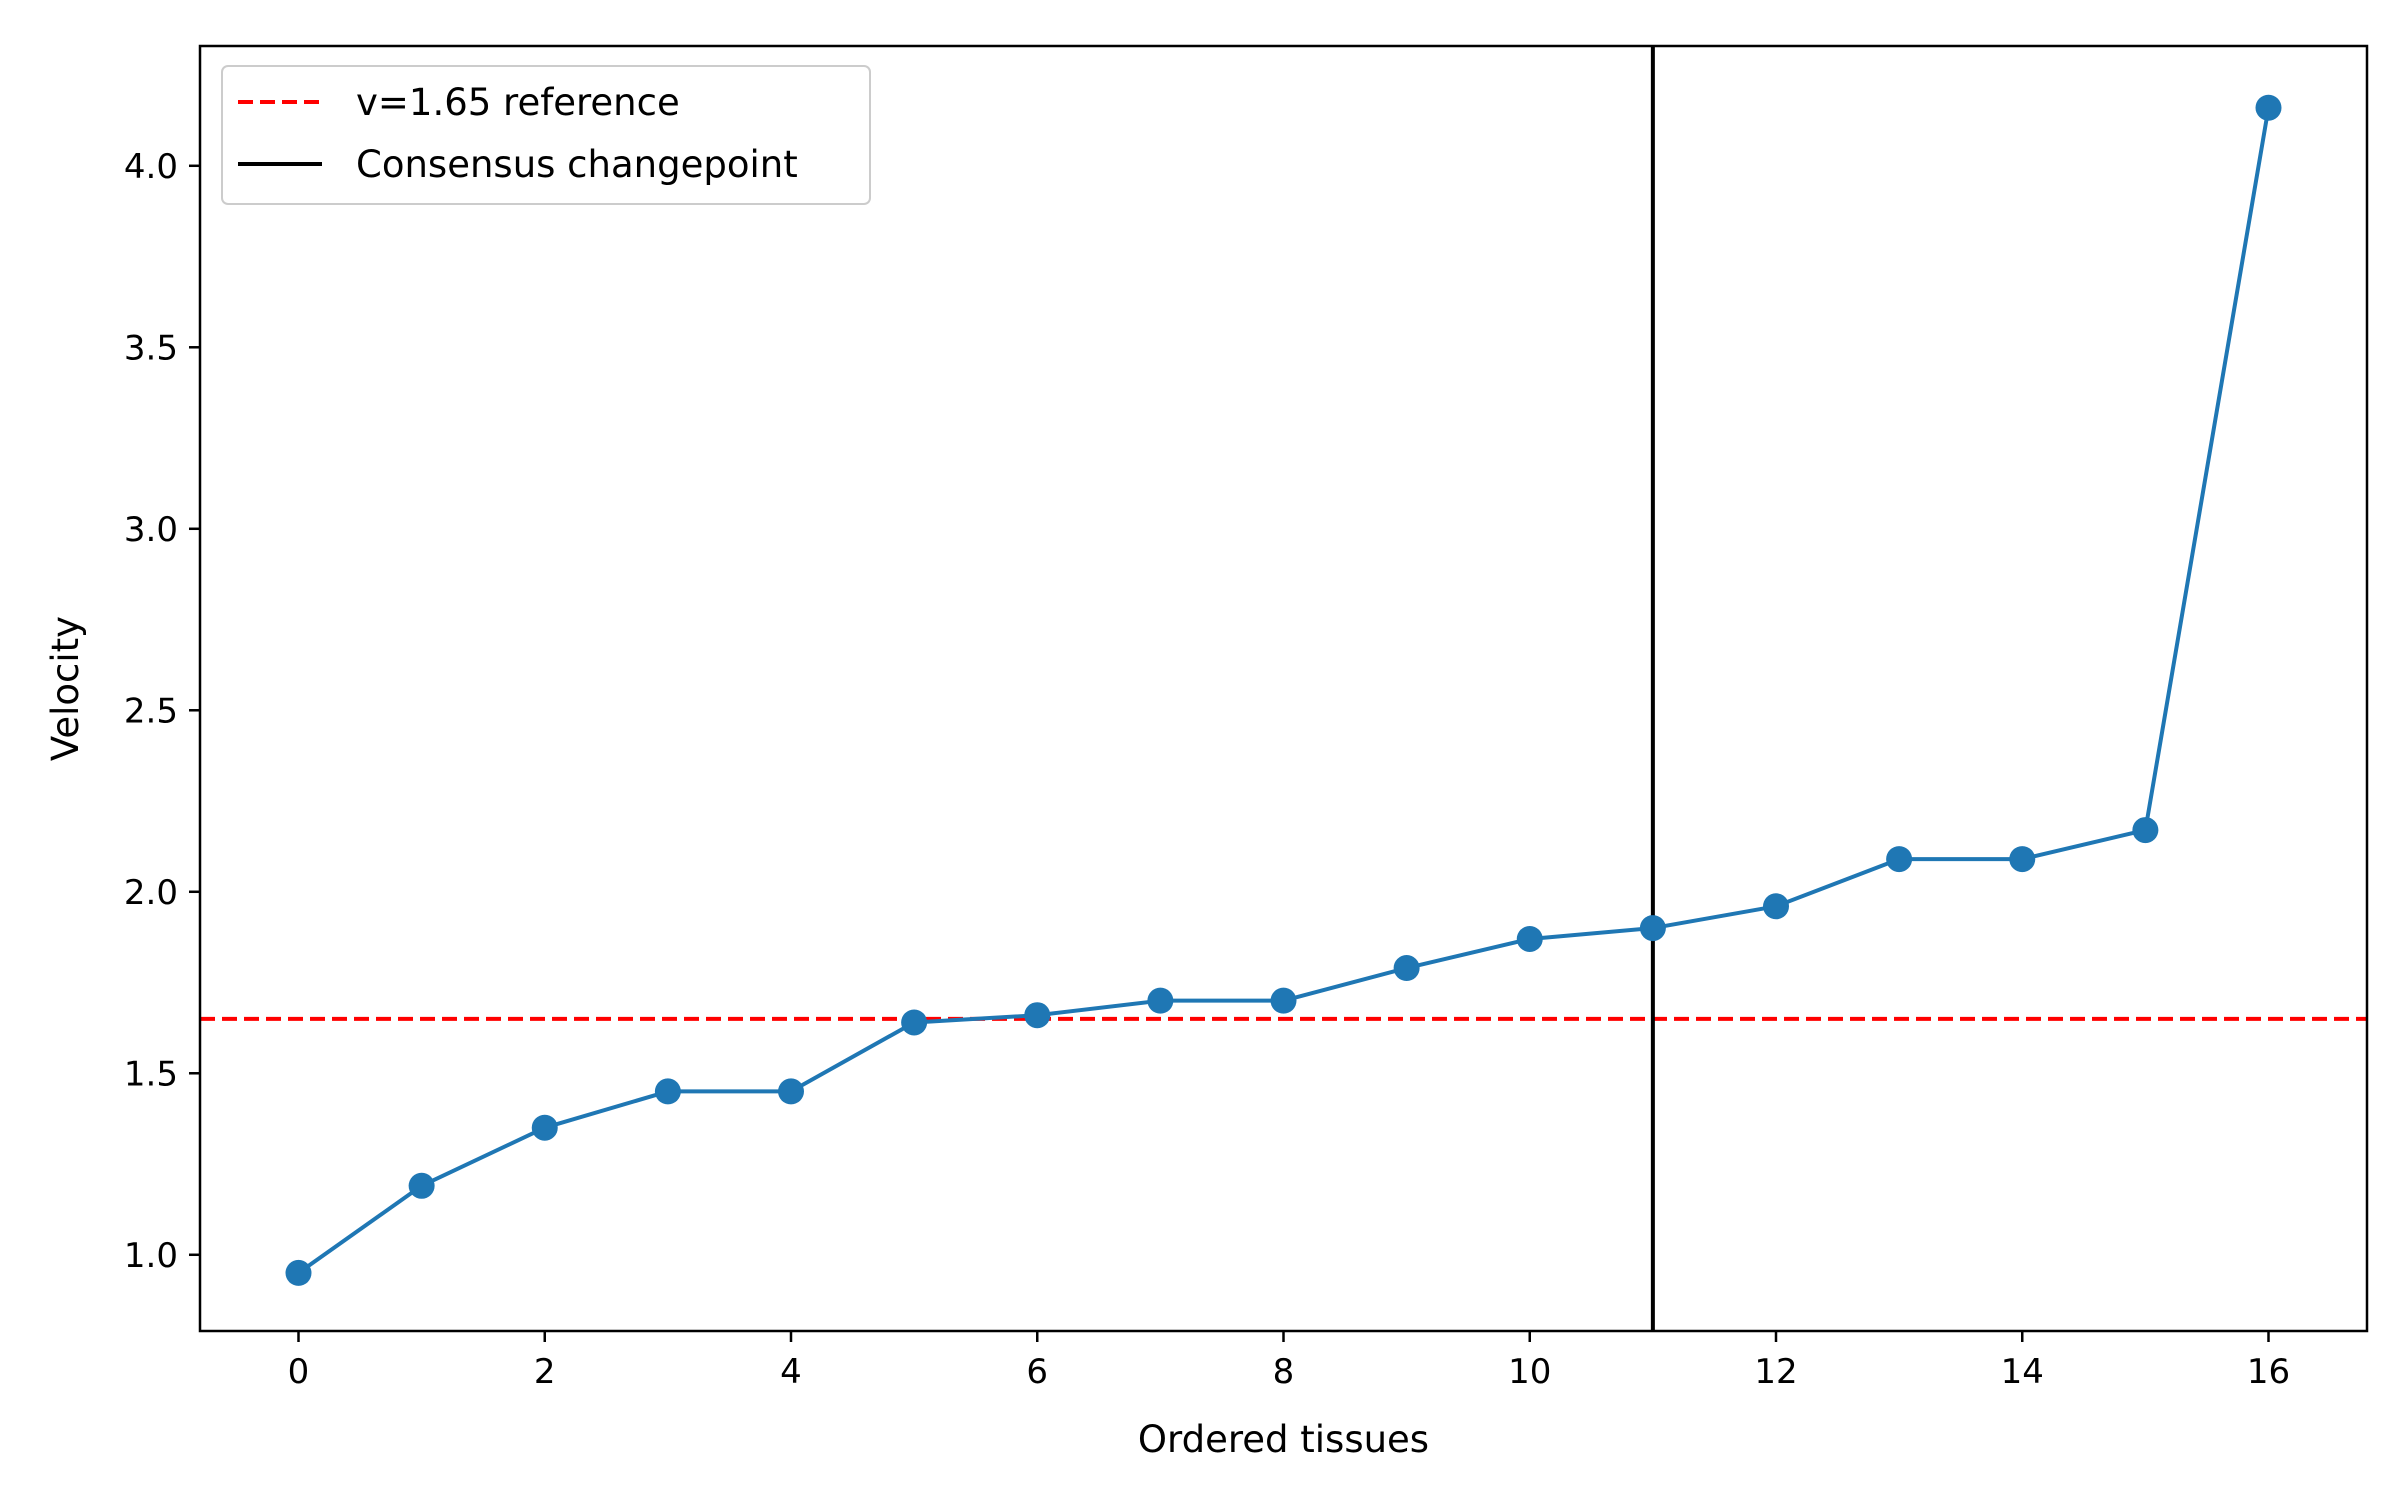 The width and height of the screenshot is (2400, 1500). What do you see at coordinates (518, 102) in the screenshot?
I see `legend-label-reference: v=1.65 reference` at bounding box center [518, 102].